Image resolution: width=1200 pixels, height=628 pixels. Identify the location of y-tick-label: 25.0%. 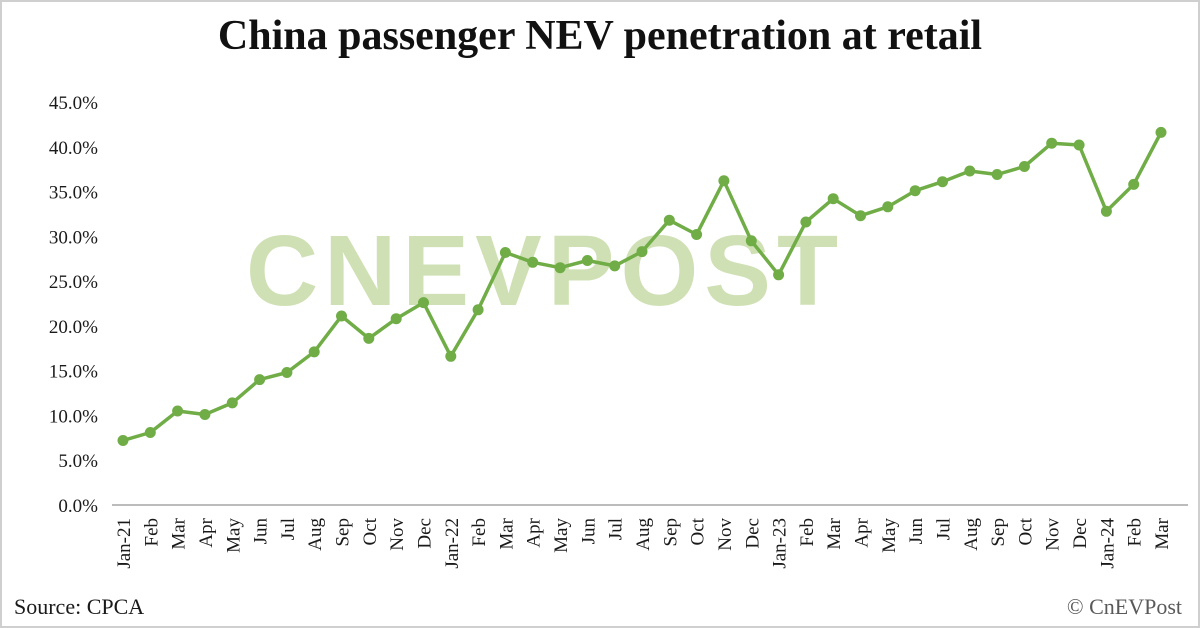
(73, 282).